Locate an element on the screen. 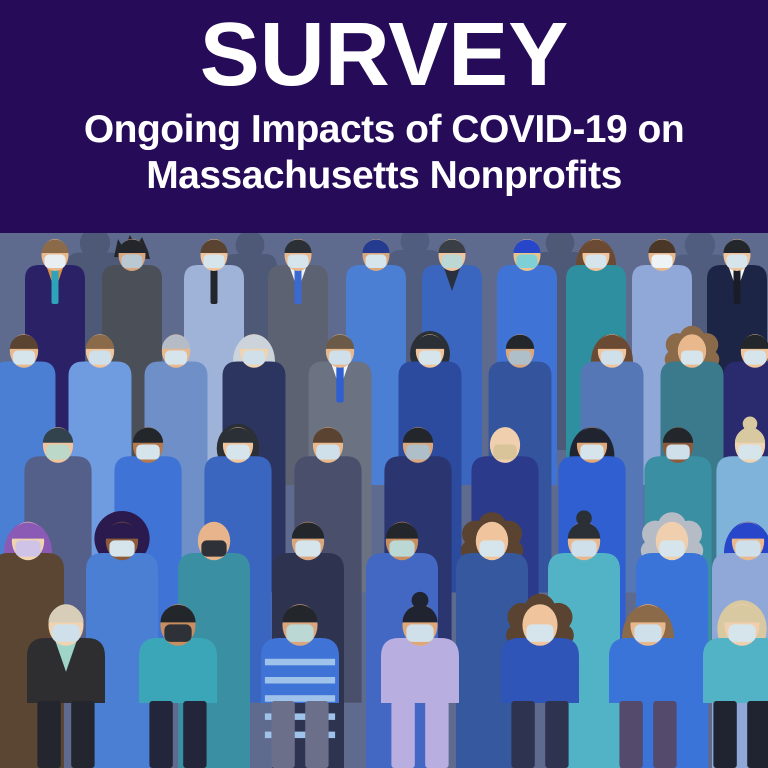 The width and height of the screenshot is (768, 768). poster-subtitle-line1: Ongoing Impacts of COVID-19 on is located at coordinates (384, 129).